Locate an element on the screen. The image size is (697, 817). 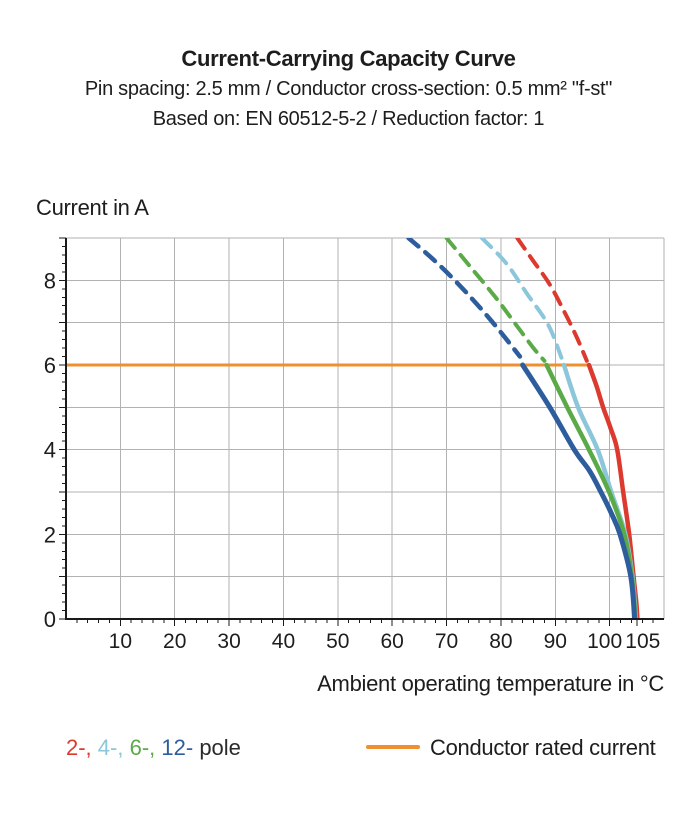
x-tick-label: 100 is located at coordinates (604, 641).